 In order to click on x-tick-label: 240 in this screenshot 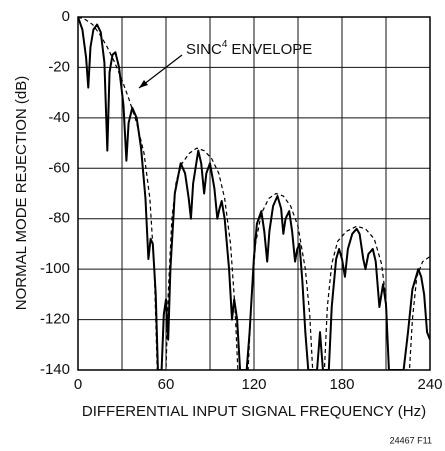, I will do `click(429, 384)`.